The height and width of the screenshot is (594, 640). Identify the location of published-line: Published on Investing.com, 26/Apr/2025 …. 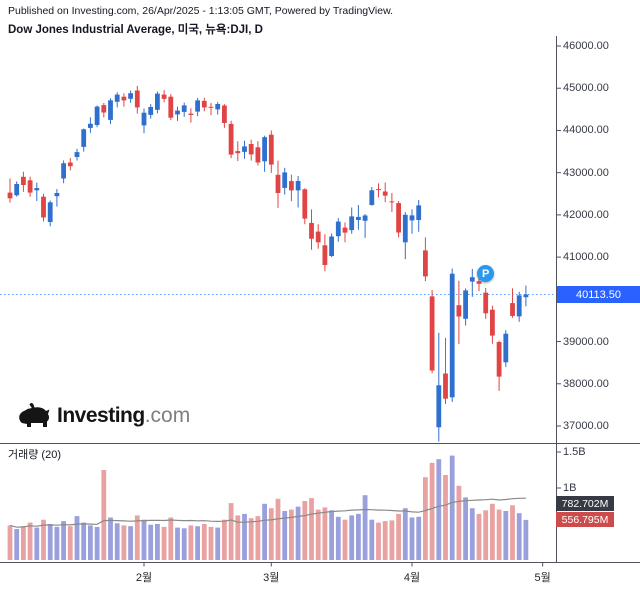
(201, 11).